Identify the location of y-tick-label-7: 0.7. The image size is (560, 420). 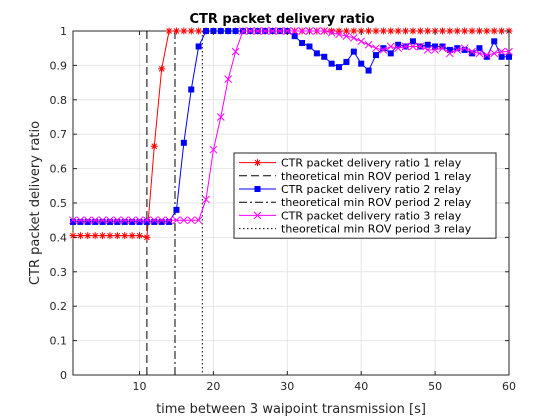
(59, 134).